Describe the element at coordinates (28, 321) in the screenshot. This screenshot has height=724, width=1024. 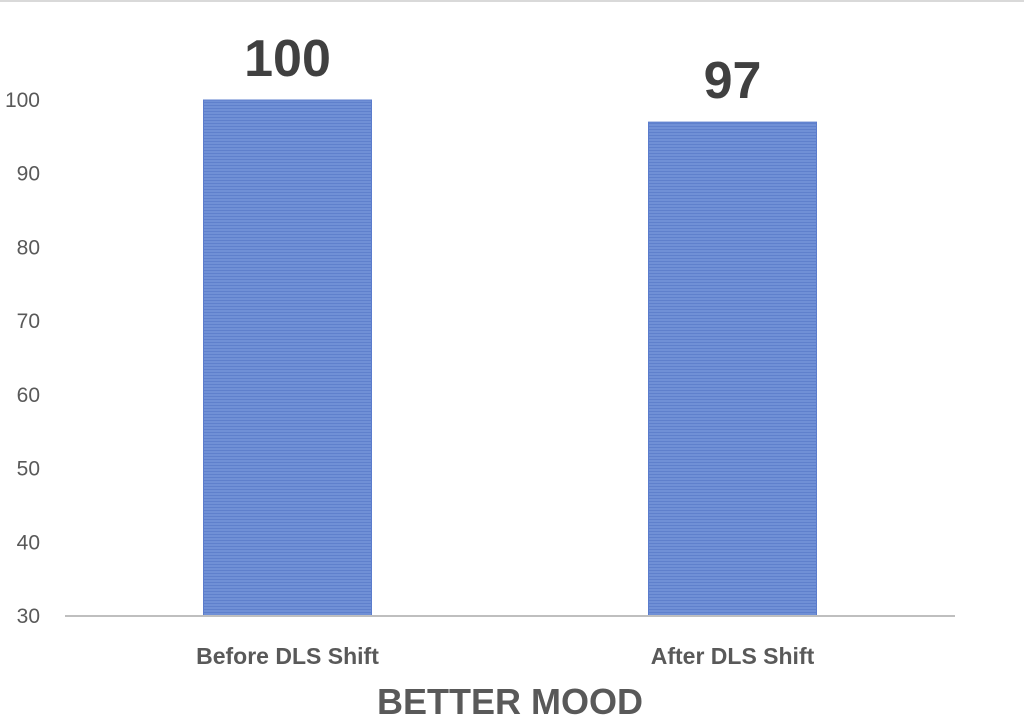
I see `y-tick-label: 70` at that location.